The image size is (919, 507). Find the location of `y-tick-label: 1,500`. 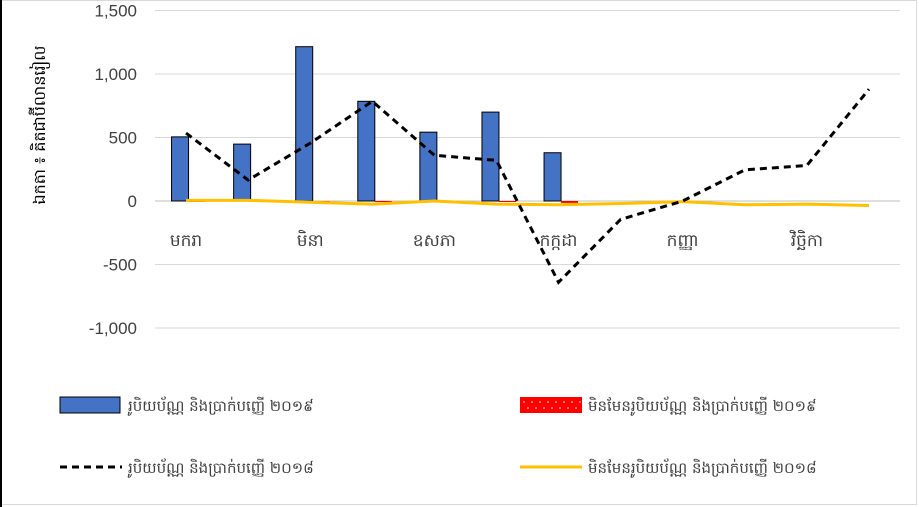

y-tick-label: 1,500 is located at coordinates (115, 11).